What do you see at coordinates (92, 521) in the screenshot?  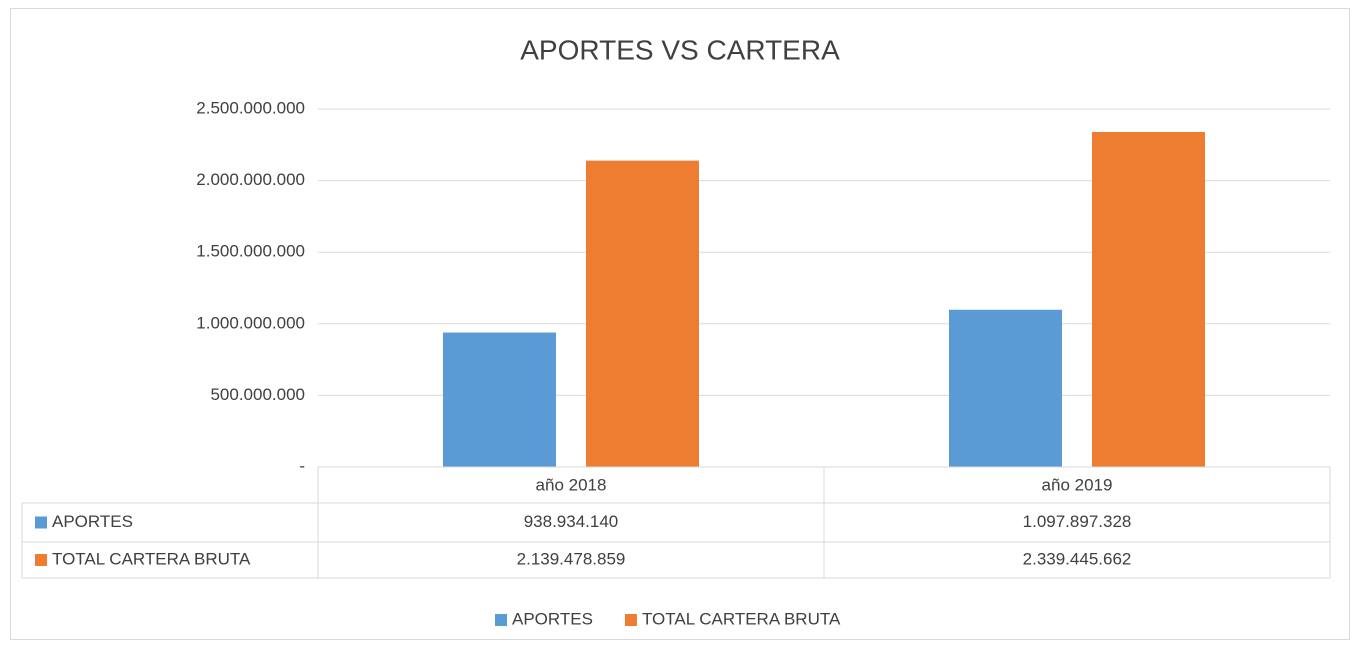 I see `table-row-label: APORTES` at bounding box center [92, 521].